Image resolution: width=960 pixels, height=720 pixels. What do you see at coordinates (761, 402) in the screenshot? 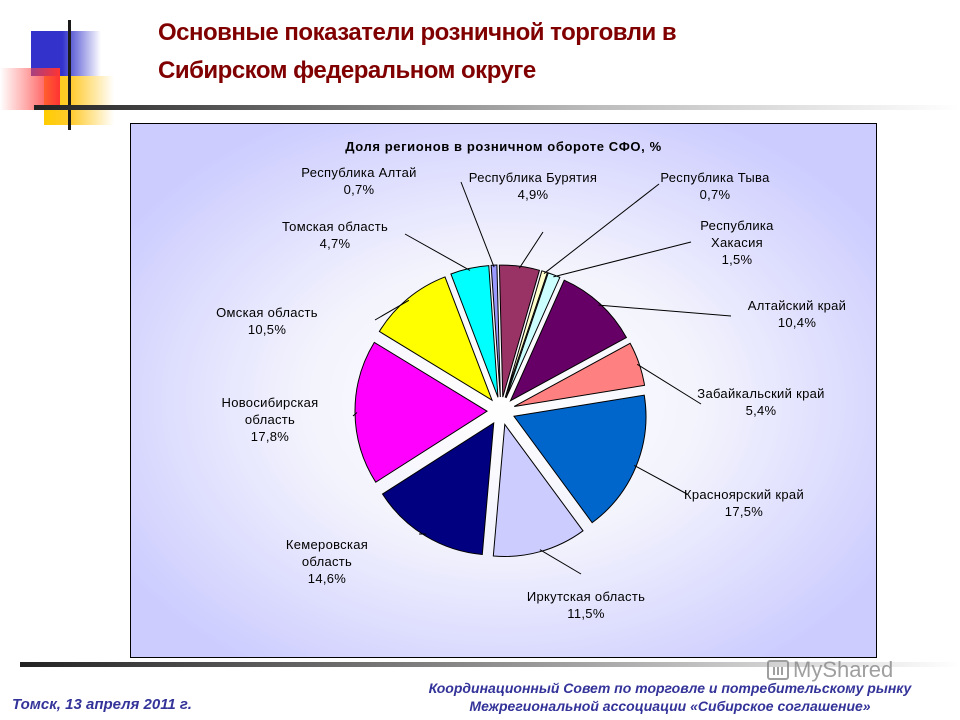
I see `data-label: Забайкальский край 5,4%` at bounding box center [761, 402].